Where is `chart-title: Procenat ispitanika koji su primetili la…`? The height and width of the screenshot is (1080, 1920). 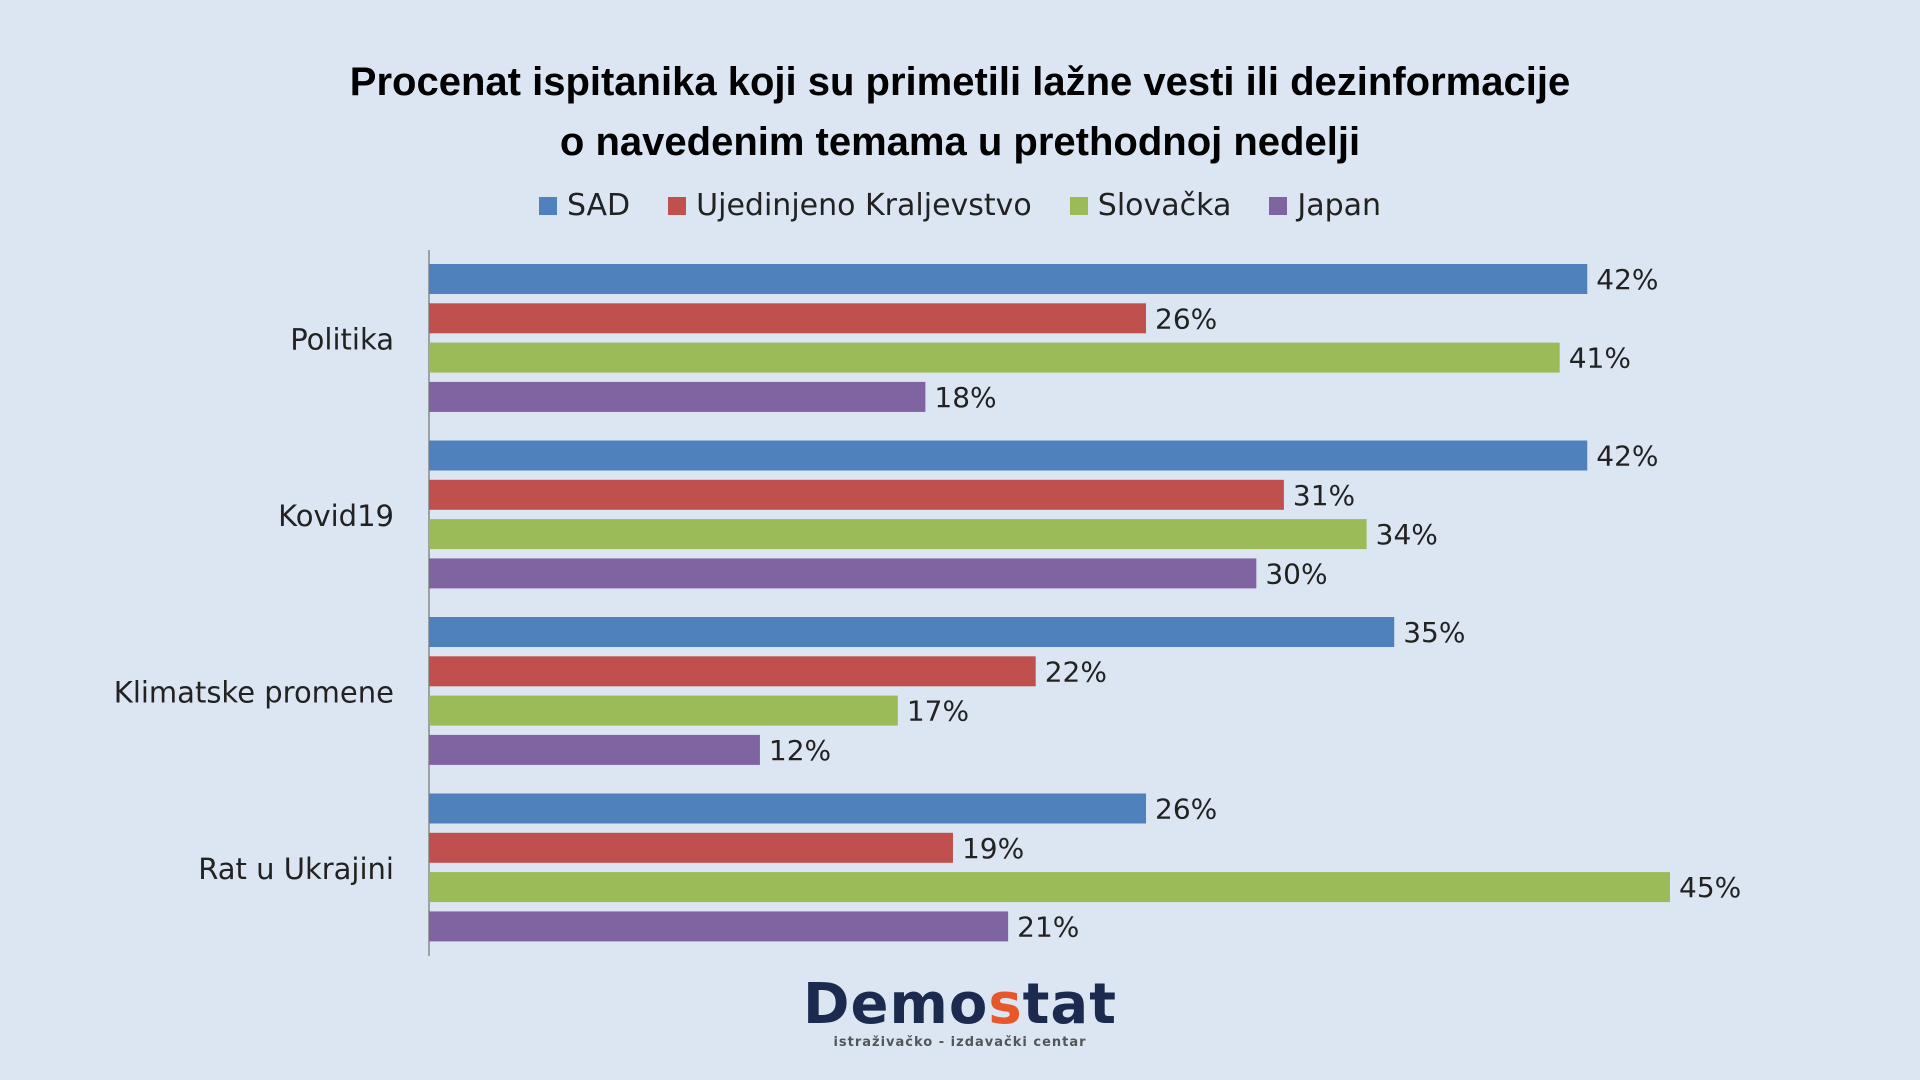 chart-title: Procenat ispitanika koji su primetili la… is located at coordinates (960, 112).